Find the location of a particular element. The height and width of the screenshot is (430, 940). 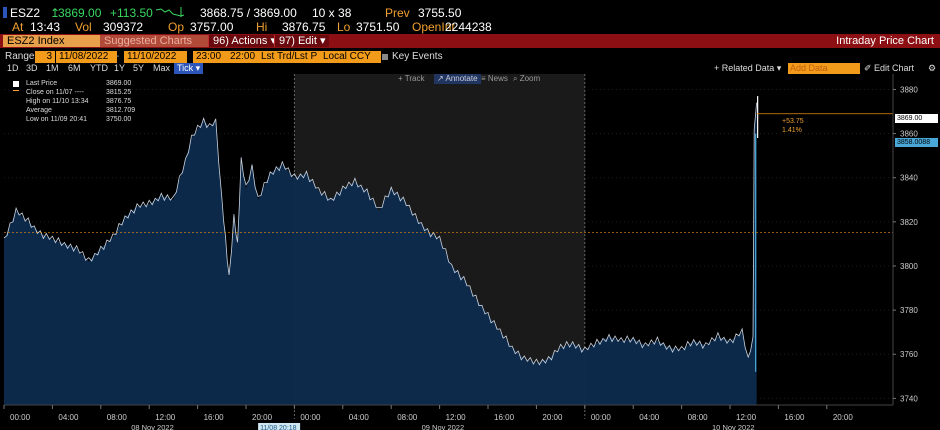

settings-icon: ⚙ is located at coordinates (932, 68).